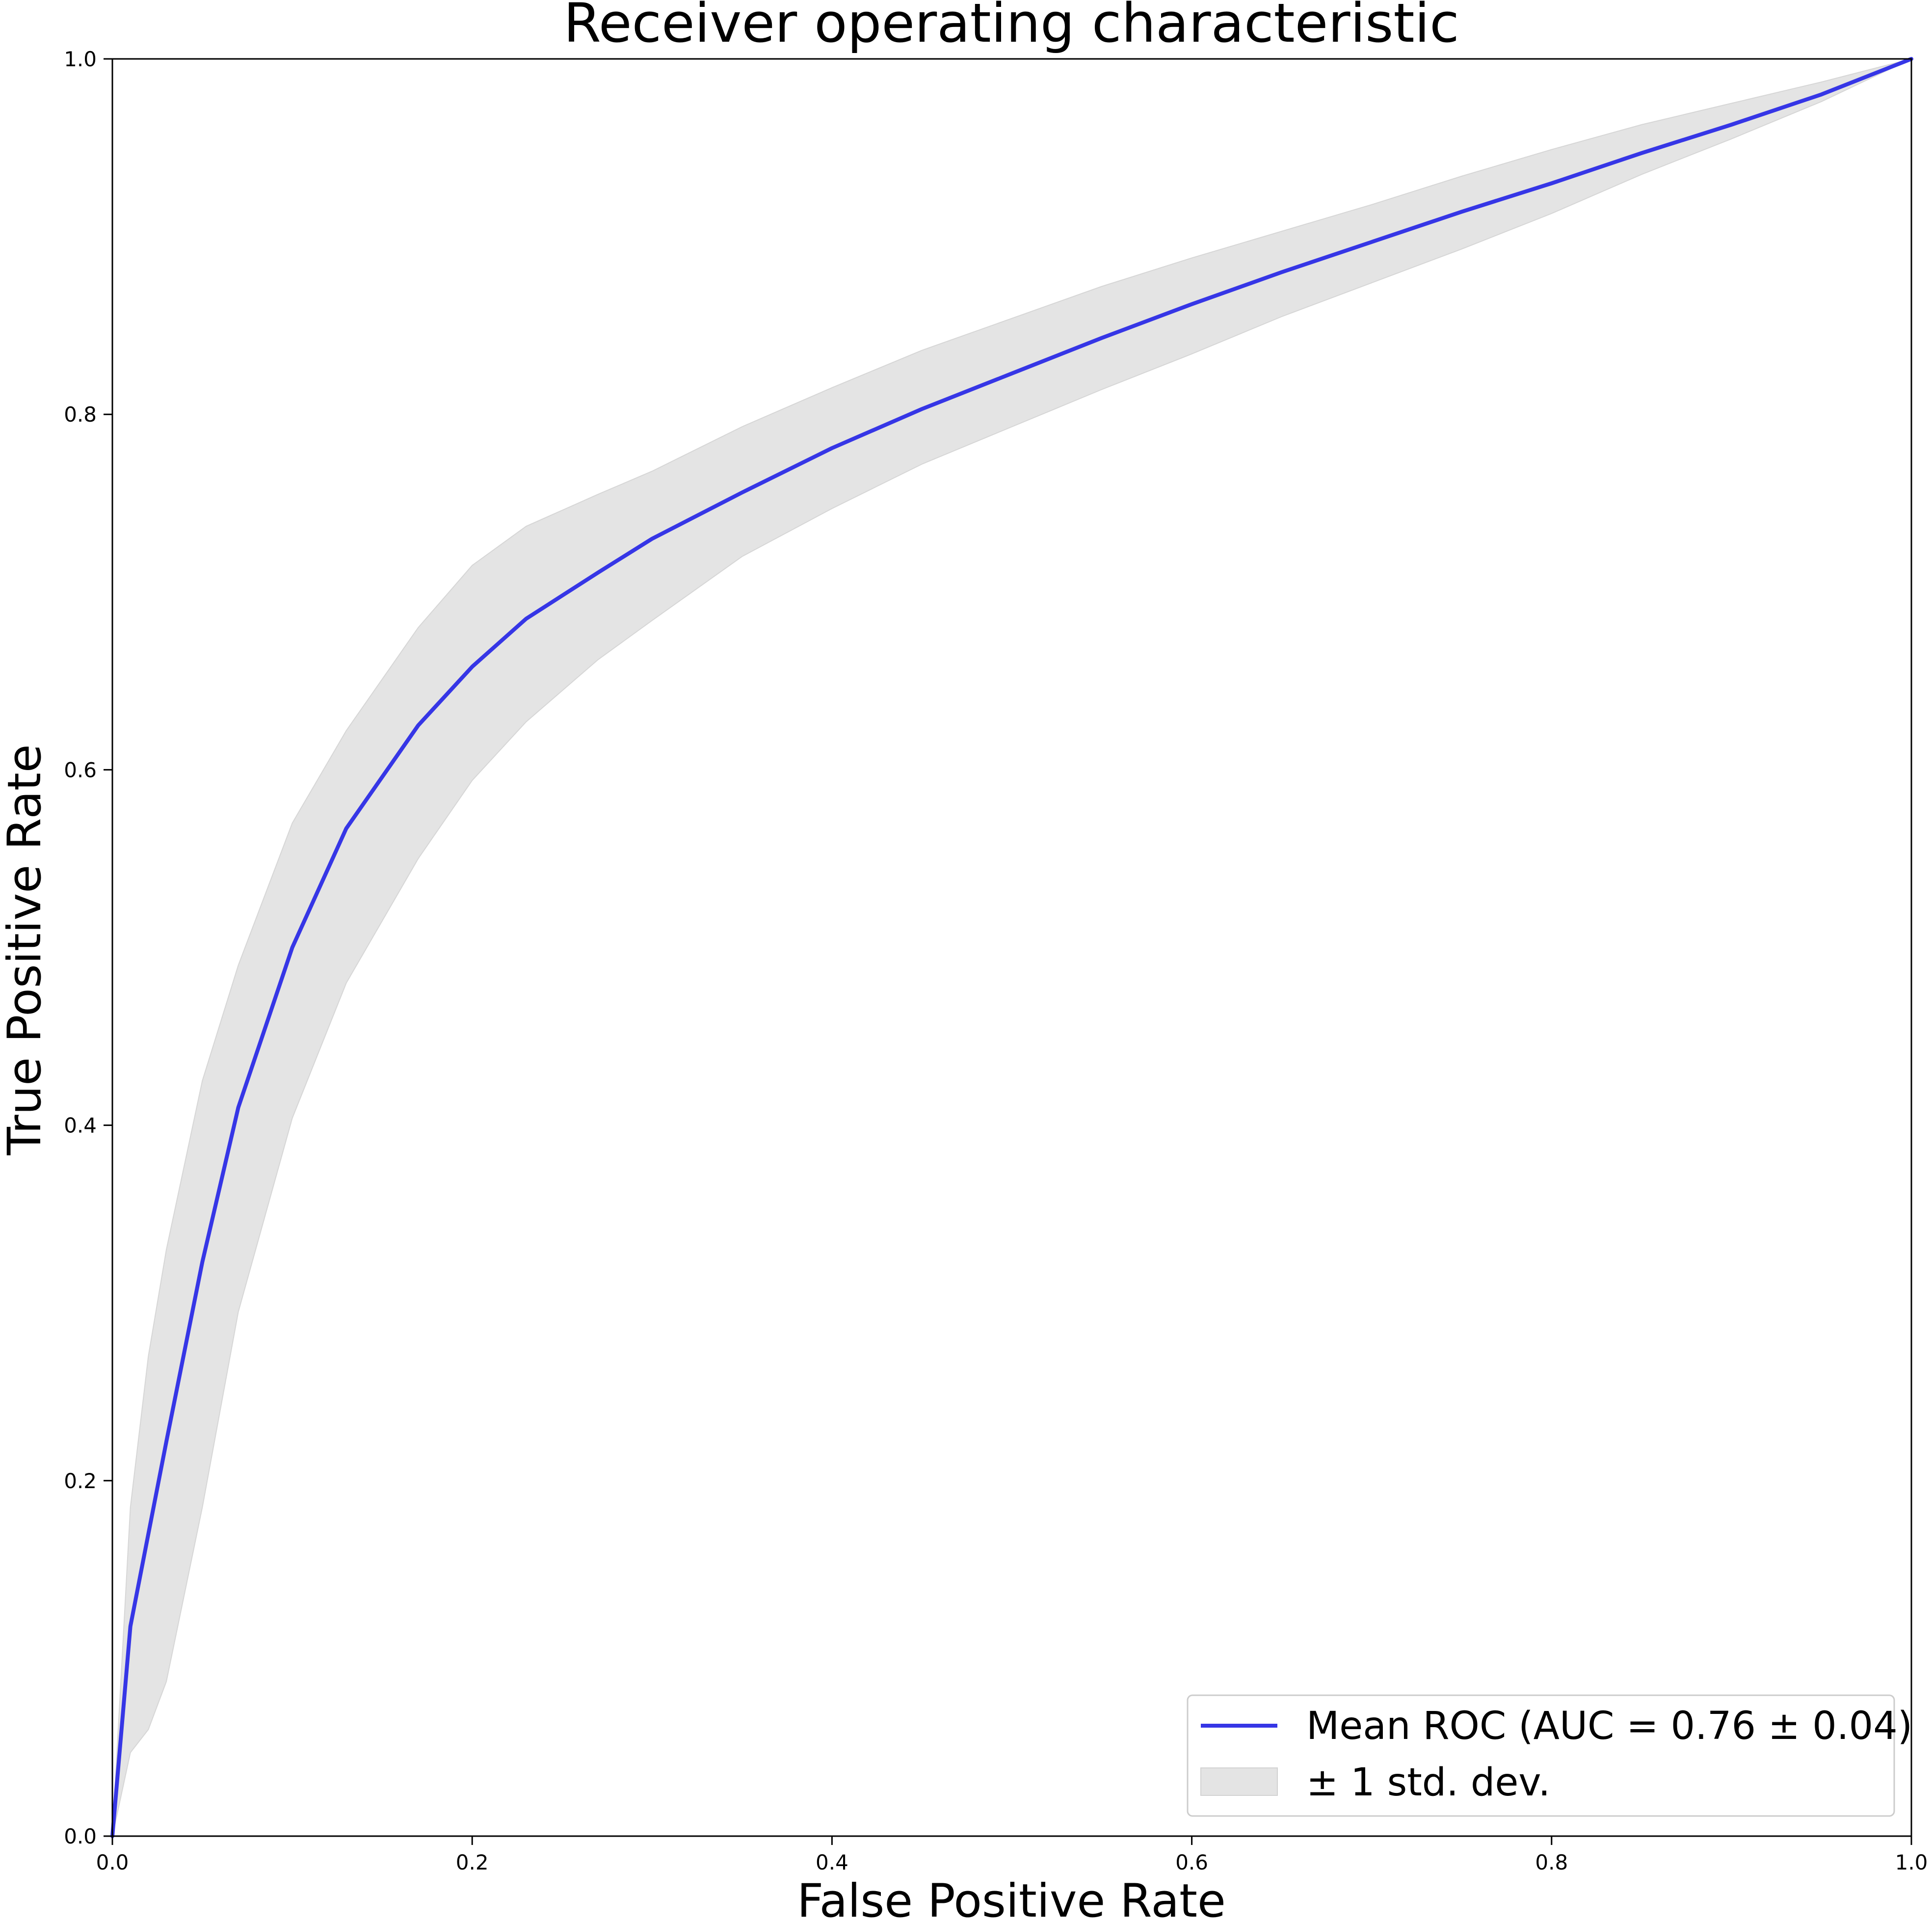  Describe the element at coordinates (80, 59) in the screenshot. I see `y-tick-label: 1.0` at that location.